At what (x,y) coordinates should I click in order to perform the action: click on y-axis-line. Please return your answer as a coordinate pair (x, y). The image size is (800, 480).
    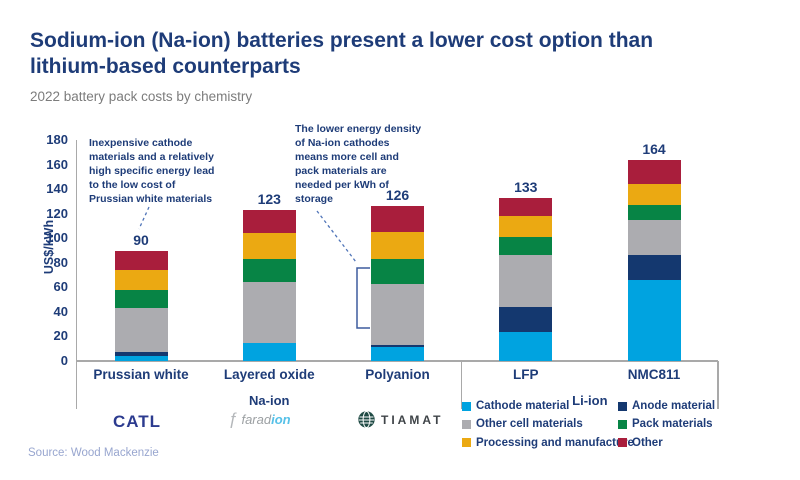
    Looking at the image, I should click on (76, 274).